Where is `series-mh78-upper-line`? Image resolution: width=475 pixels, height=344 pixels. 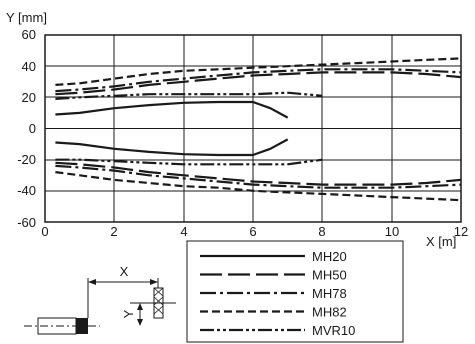
series-mh78-upper-line is located at coordinates (258, 80).